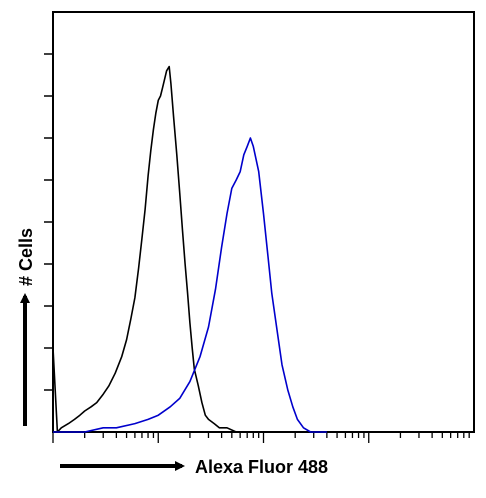  I want to click on y-axis-ticks, so click(48, 222).